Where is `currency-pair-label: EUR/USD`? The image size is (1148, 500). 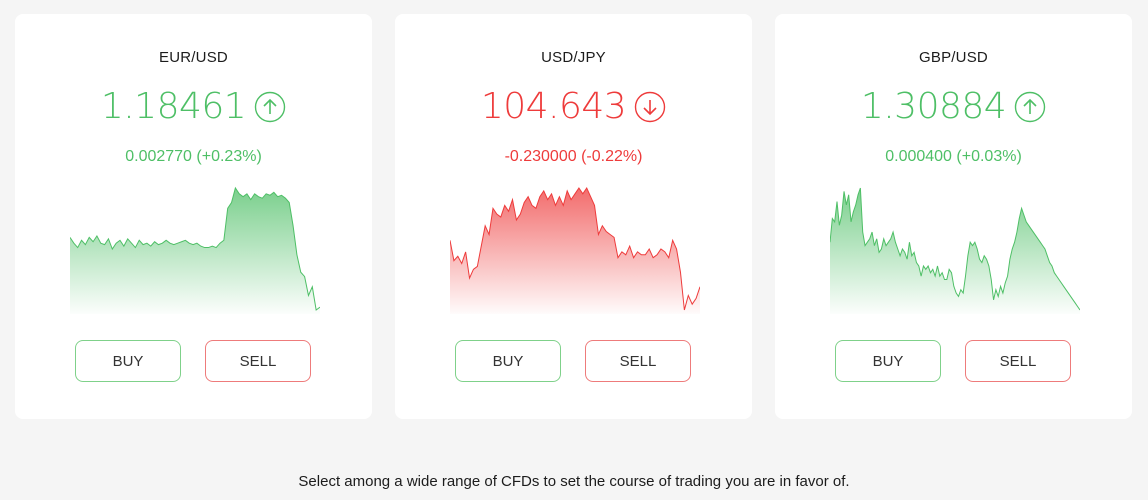
currency-pair-label: EUR/USD is located at coordinates (193, 57).